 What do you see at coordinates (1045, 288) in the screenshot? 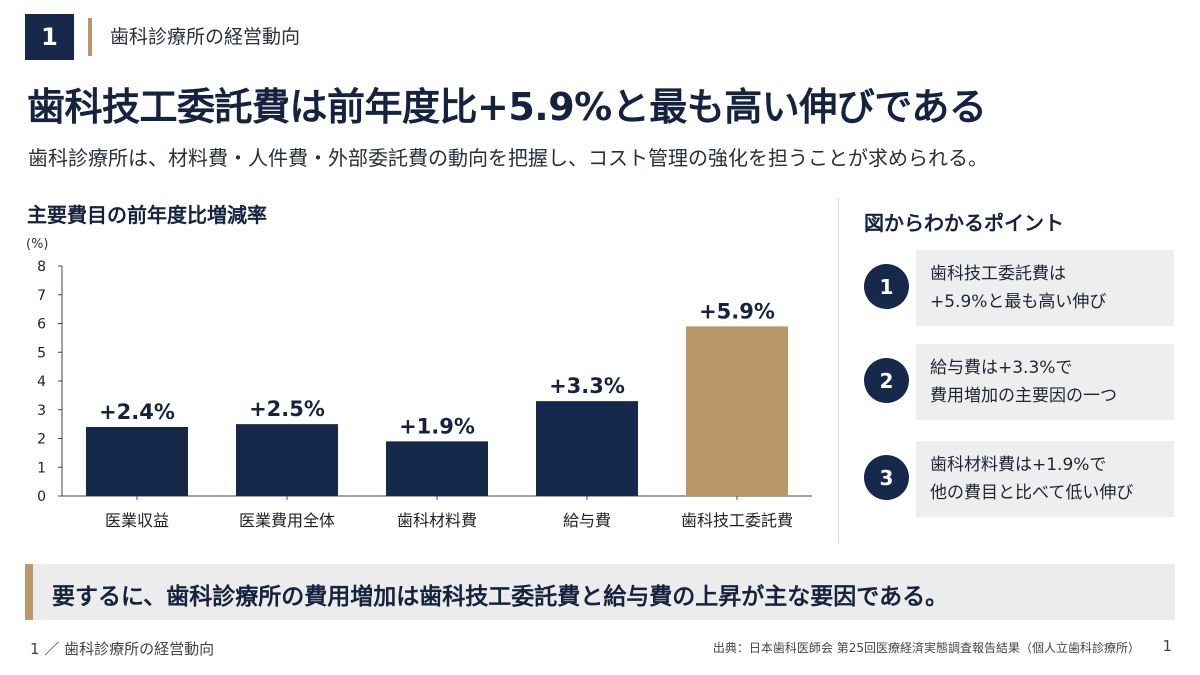
I see `point-text-box: 歯科技工委託費は +5.9%と最も高い伸び` at bounding box center [1045, 288].